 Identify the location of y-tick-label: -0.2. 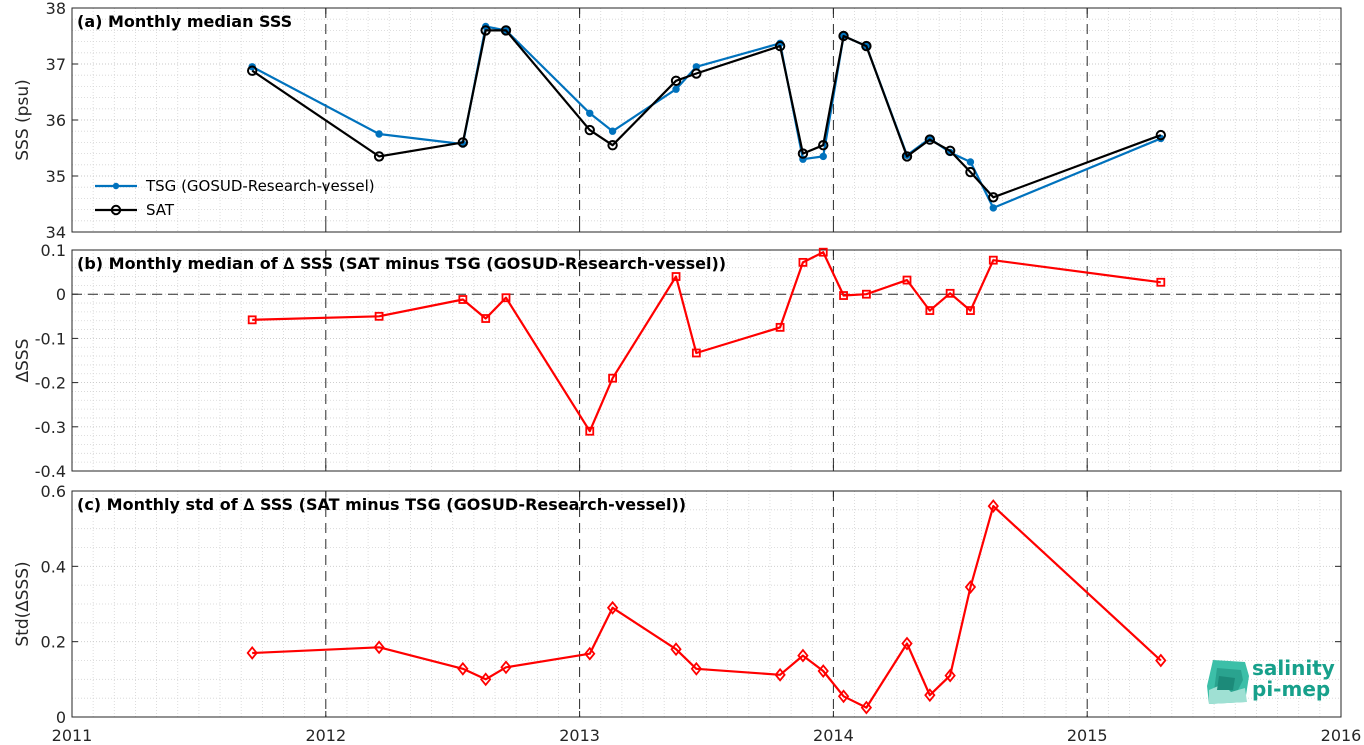
(50, 383).